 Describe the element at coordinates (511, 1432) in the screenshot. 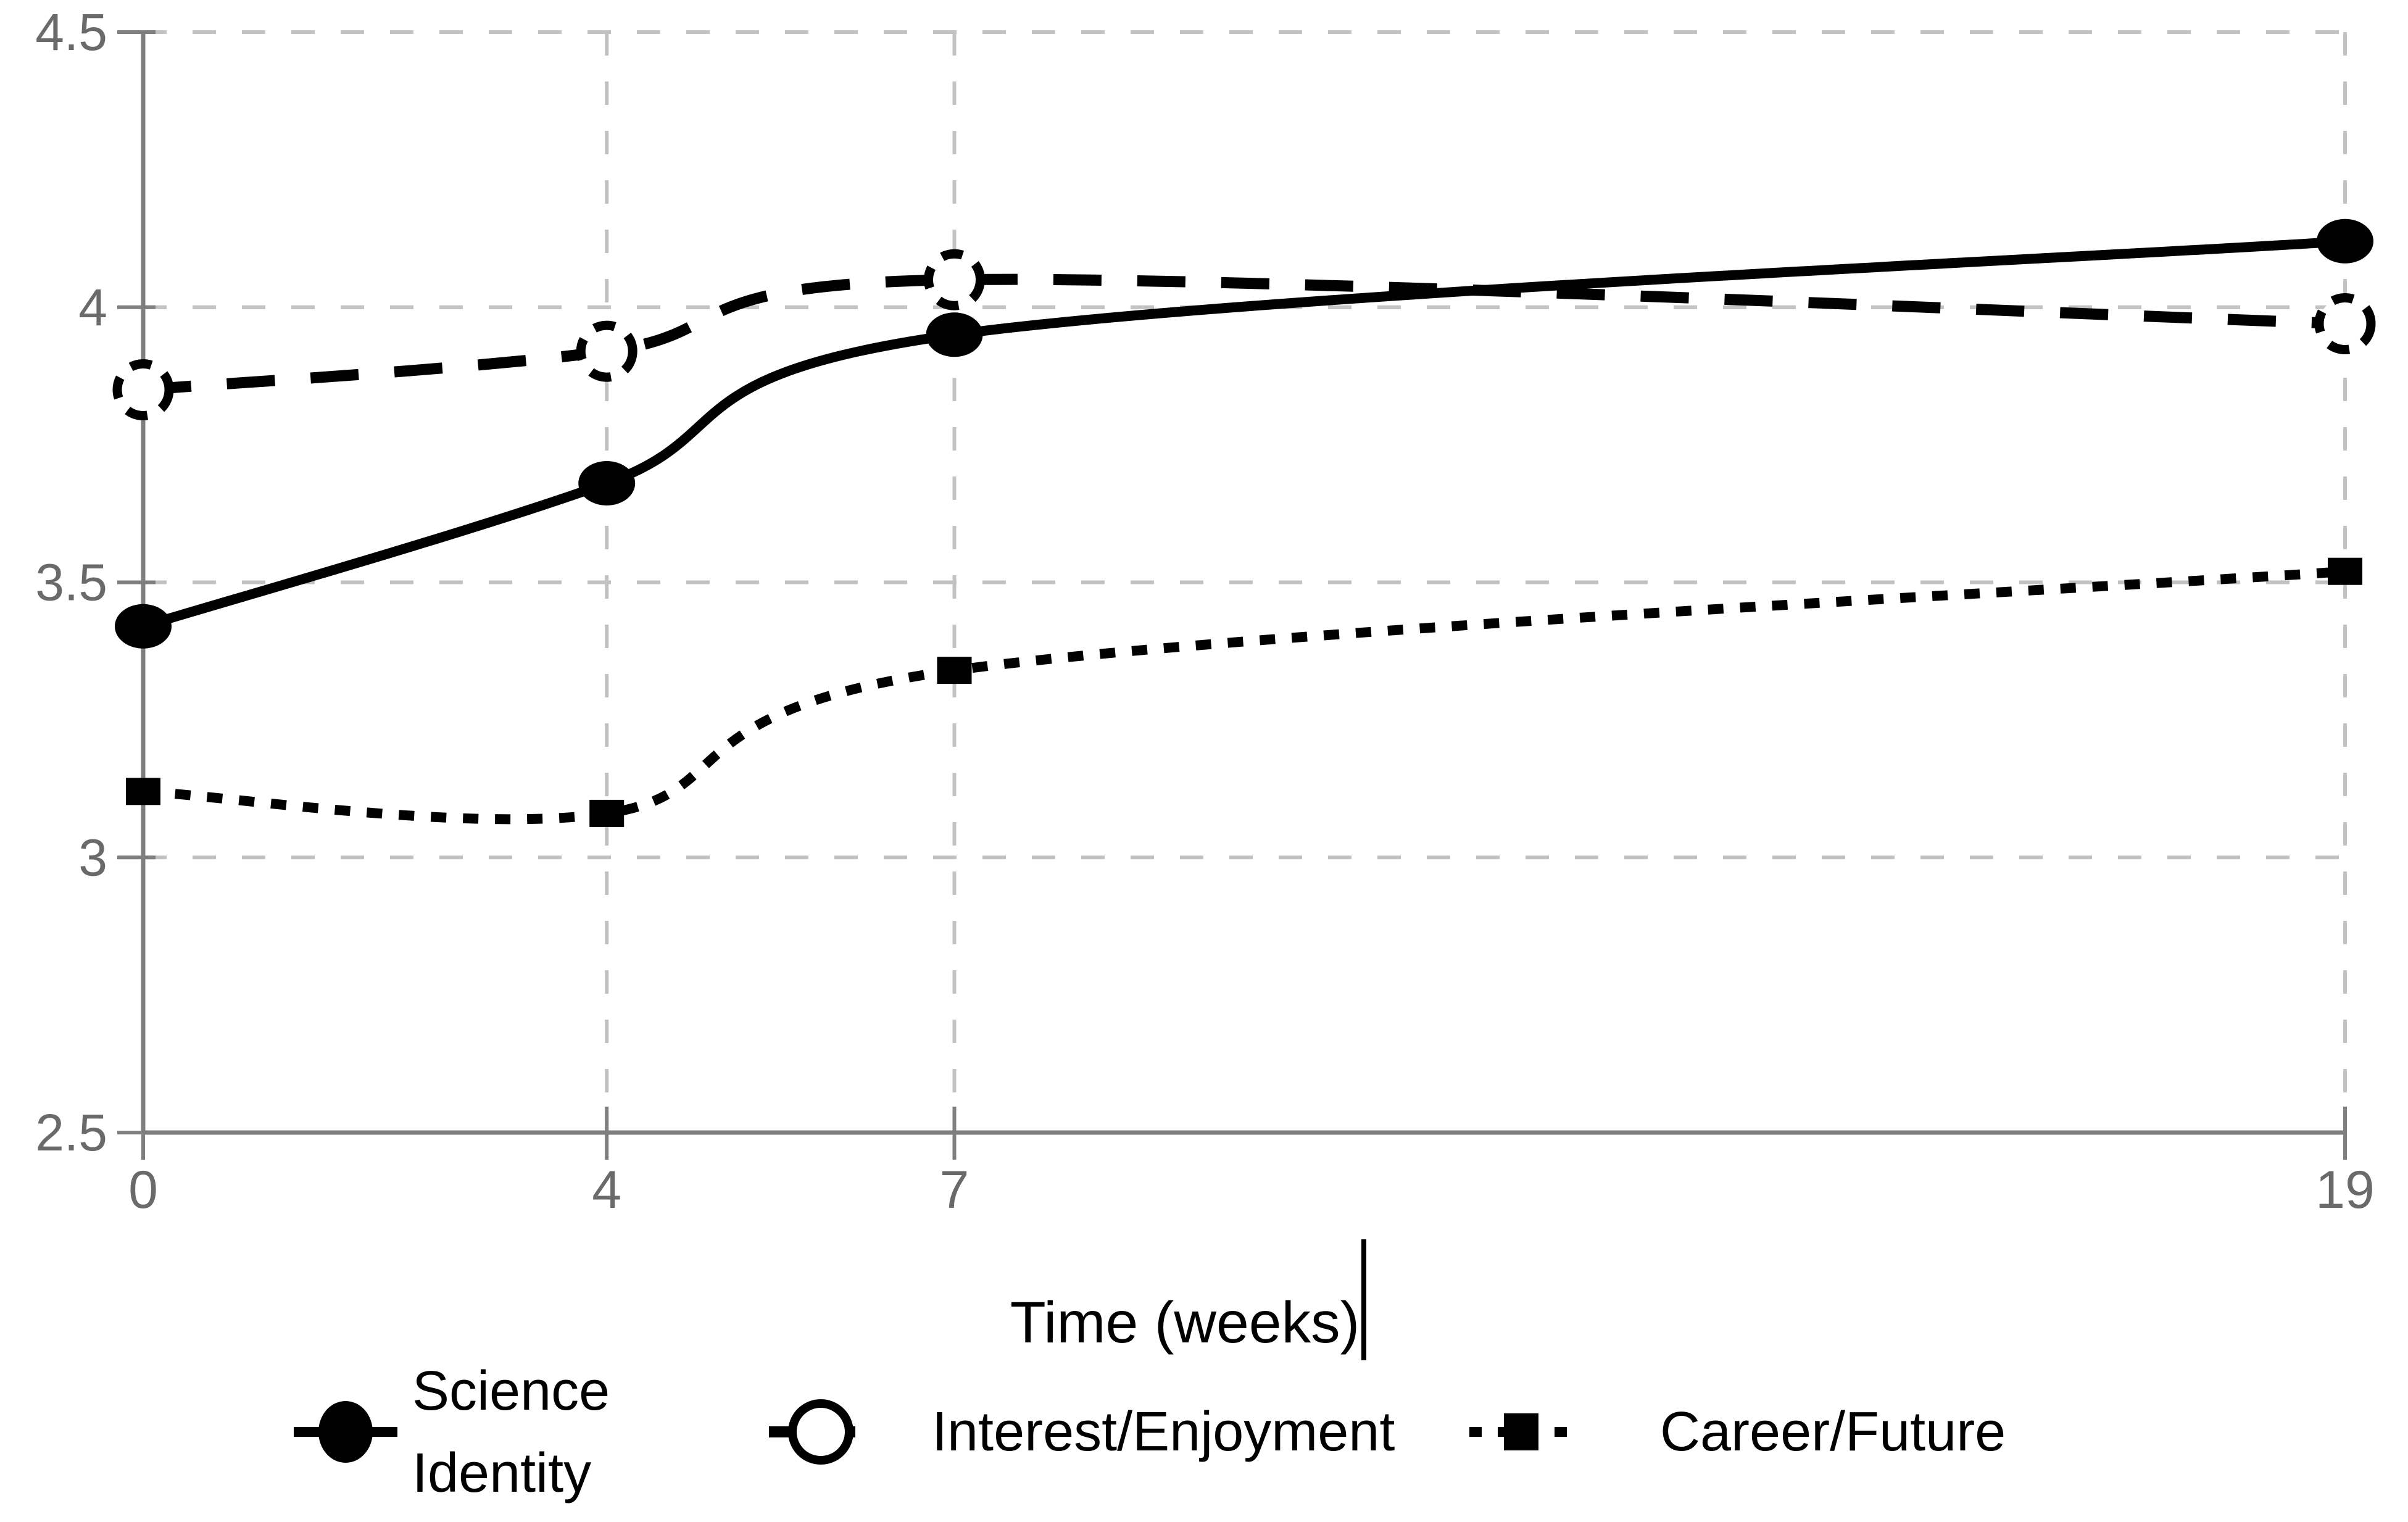

I see `legend-label: Science Identity` at that location.